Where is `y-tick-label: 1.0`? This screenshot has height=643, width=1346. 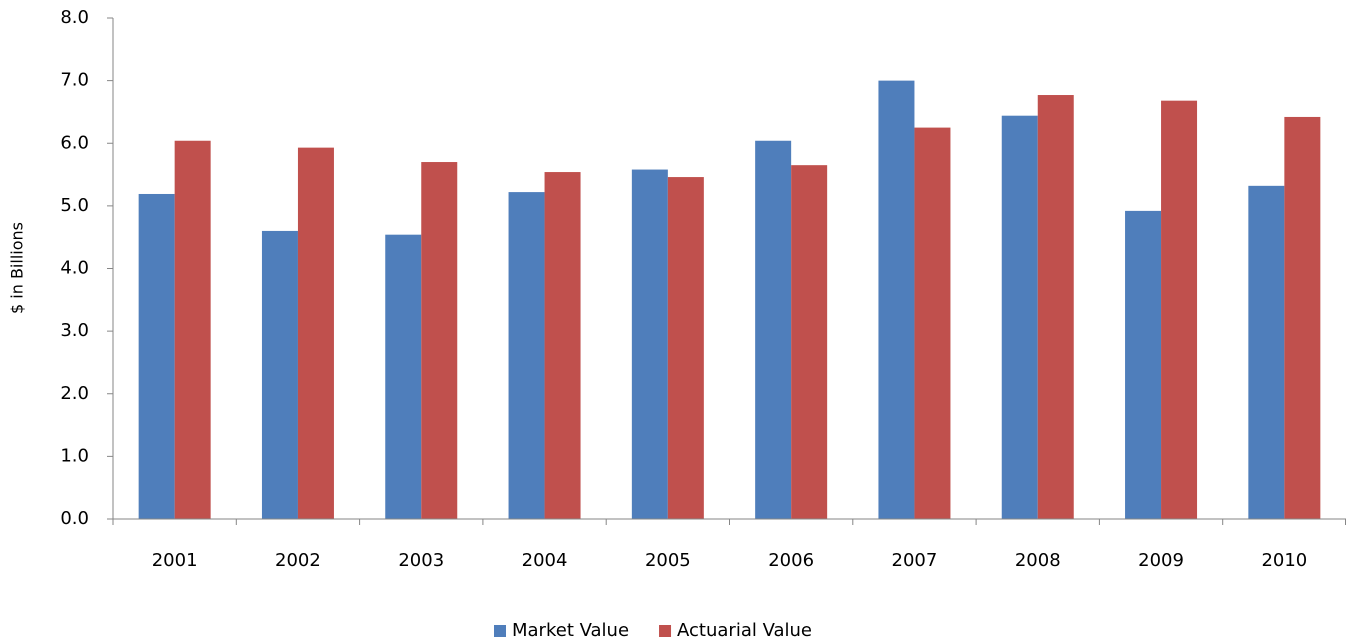 y-tick-label: 1.0 is located at coordinates (74, 455).